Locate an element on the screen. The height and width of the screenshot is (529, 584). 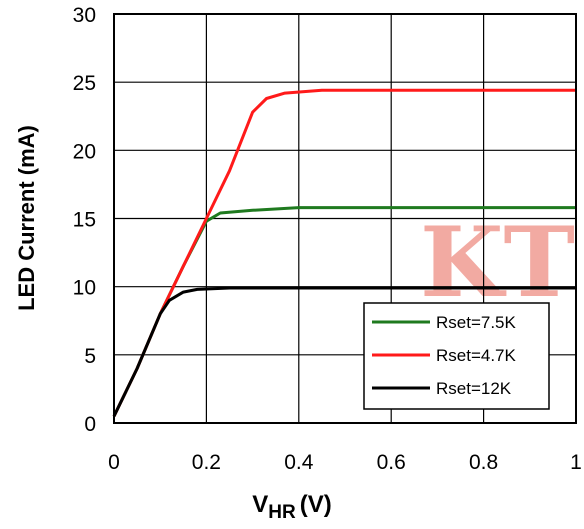
y-tick-label: 25 is located at coordinates (84, 83).